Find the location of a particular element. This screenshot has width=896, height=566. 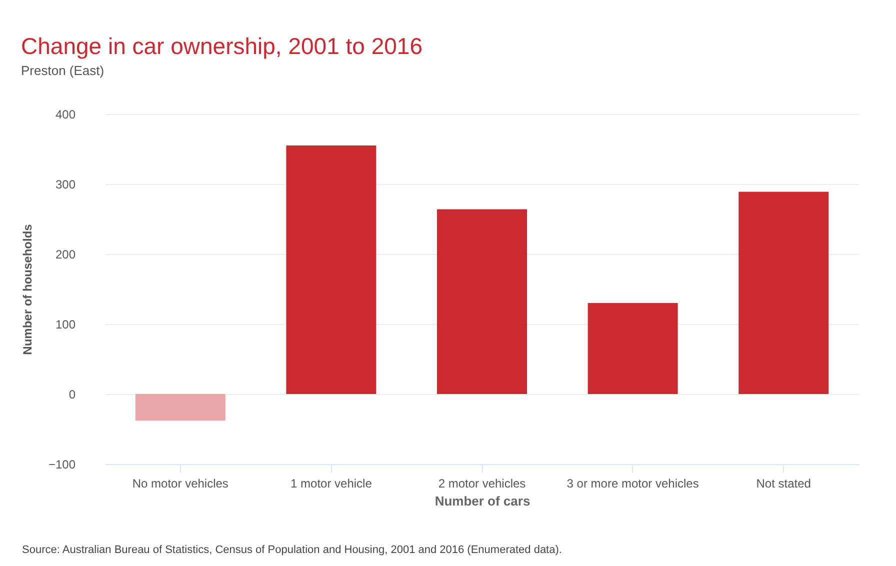

x-tick-label: 2 motor vehicles is located at coordinates (482, 483).